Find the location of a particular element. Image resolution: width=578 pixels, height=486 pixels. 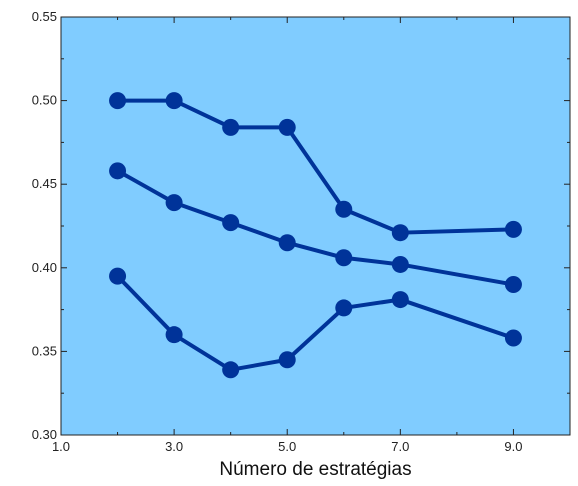

x-tick-label: 1.0 is located at coordinates (61, 446).